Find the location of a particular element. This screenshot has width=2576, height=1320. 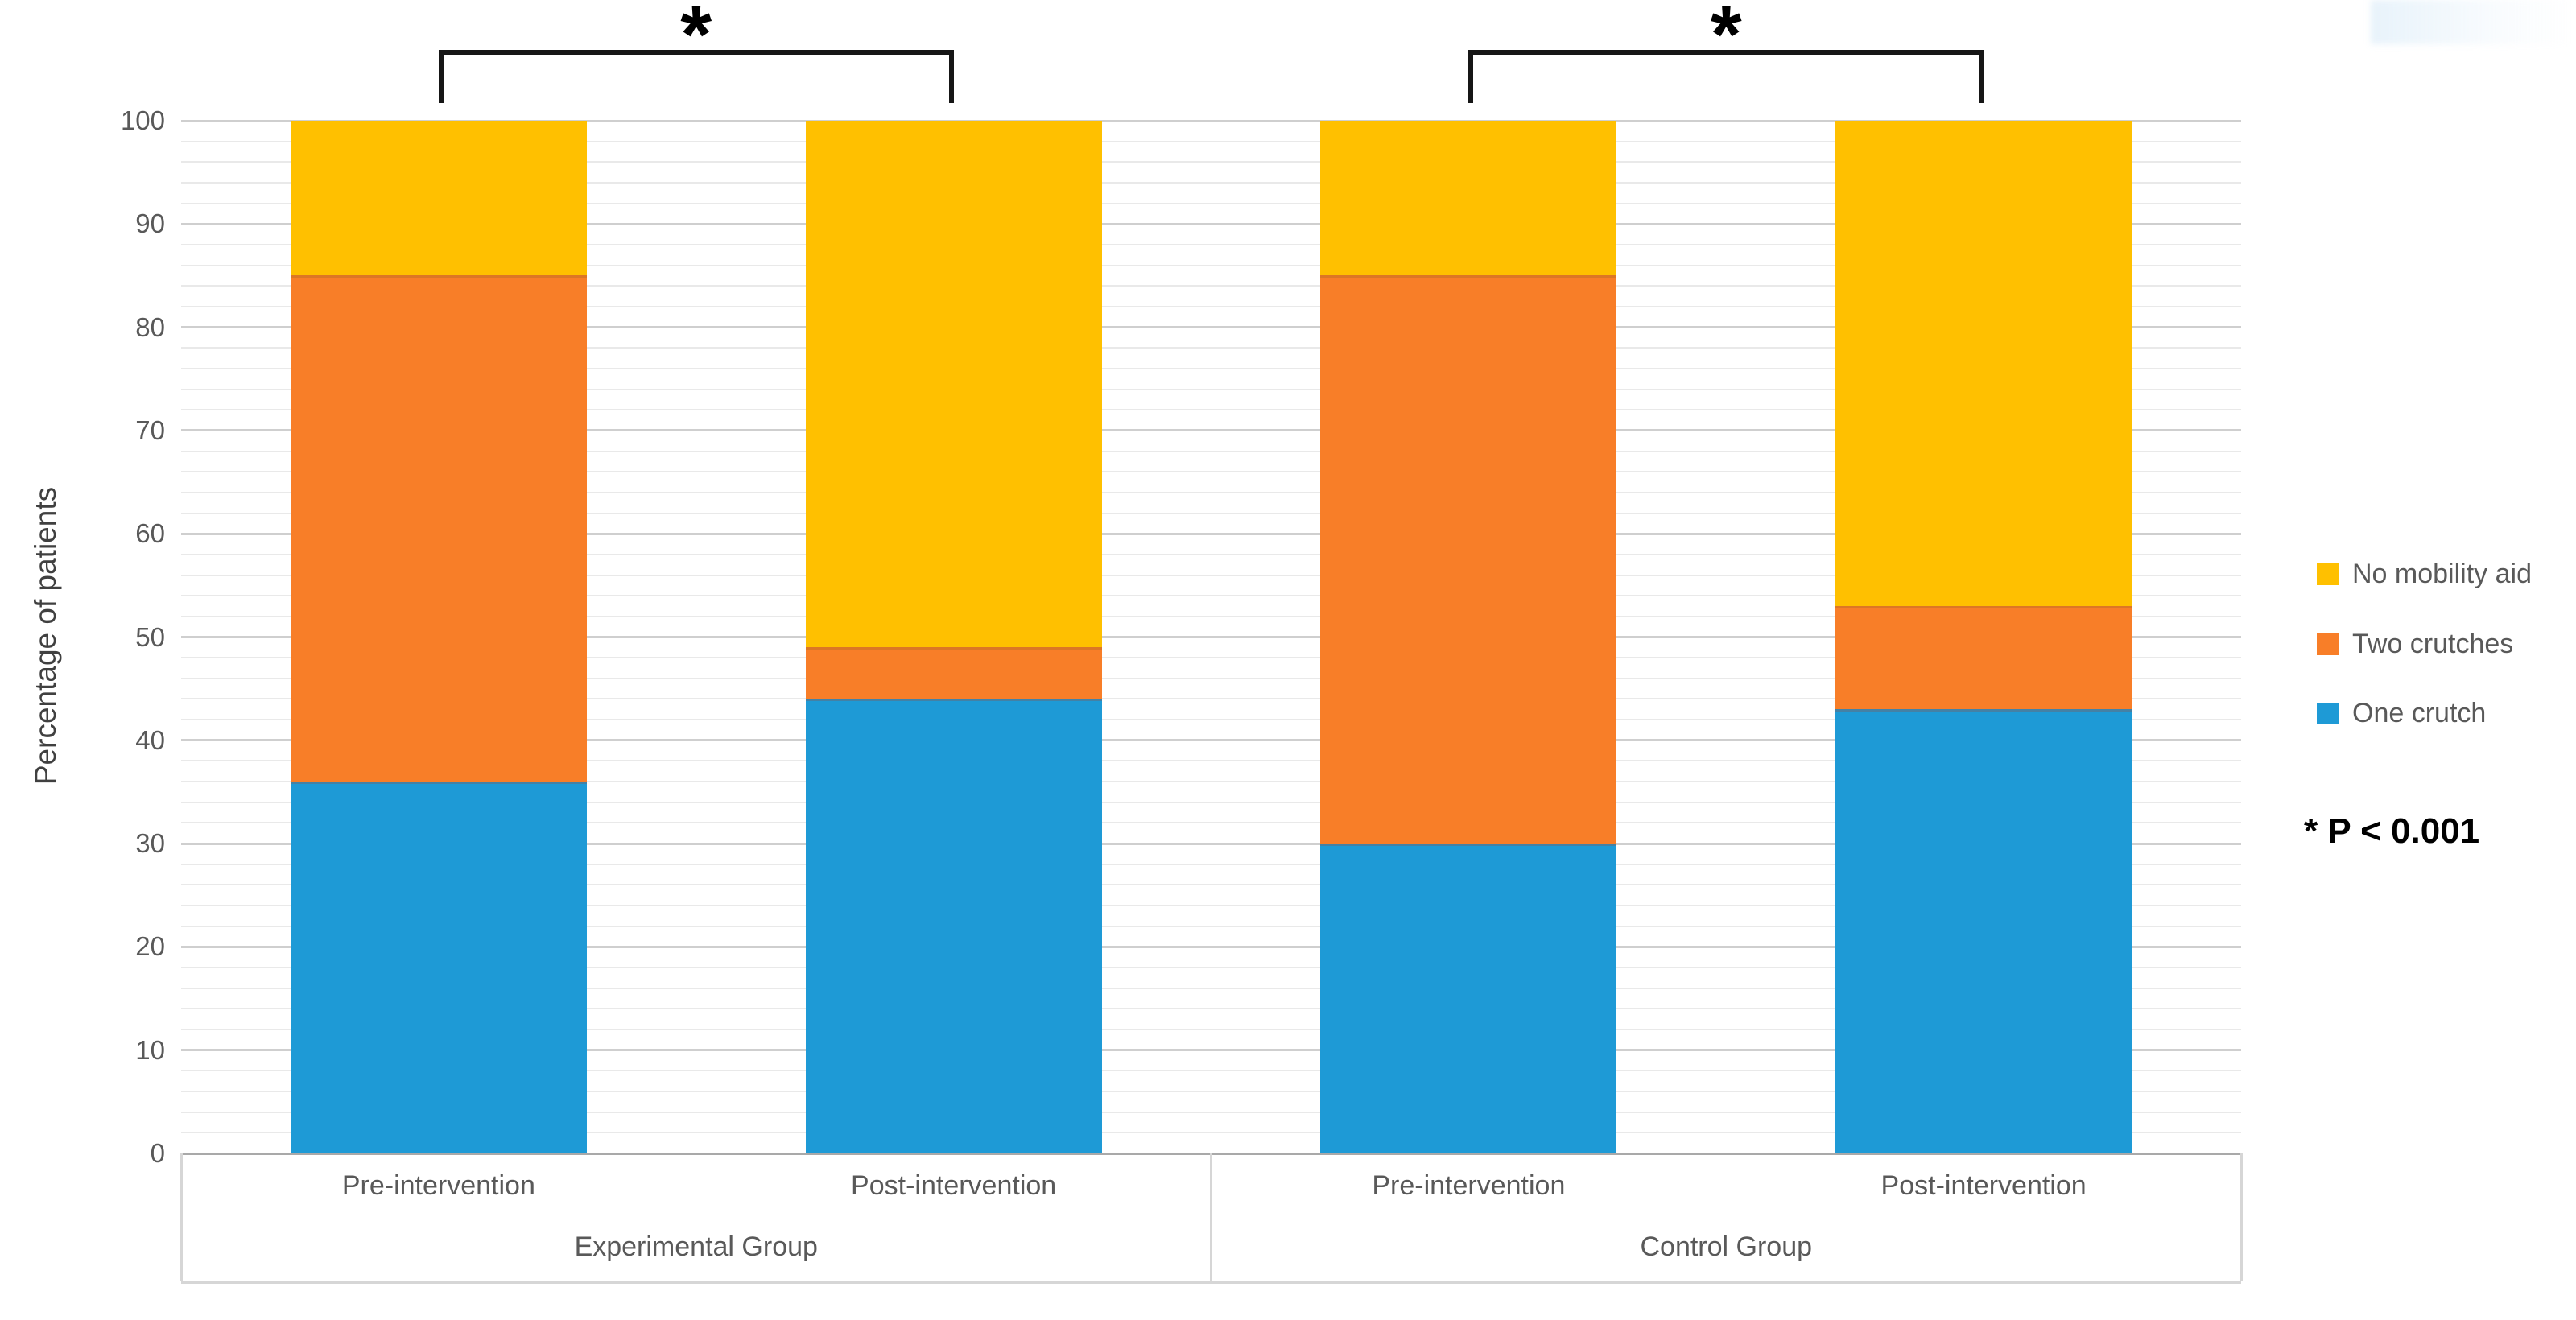

group-label: Control Group is located at coordinates (1726, 1247).